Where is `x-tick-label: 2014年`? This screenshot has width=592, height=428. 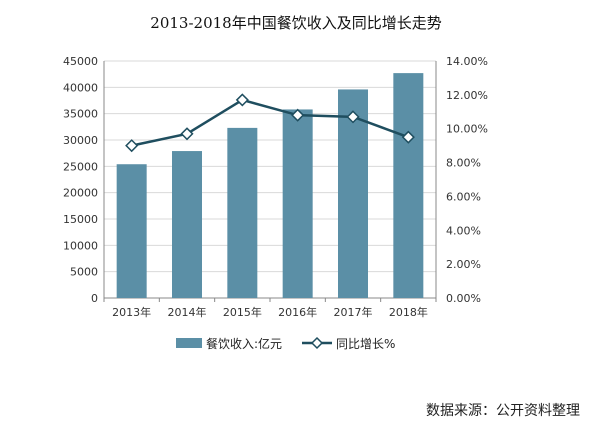 x-tick-label: 2014年 is located at coordinates (187, 312).